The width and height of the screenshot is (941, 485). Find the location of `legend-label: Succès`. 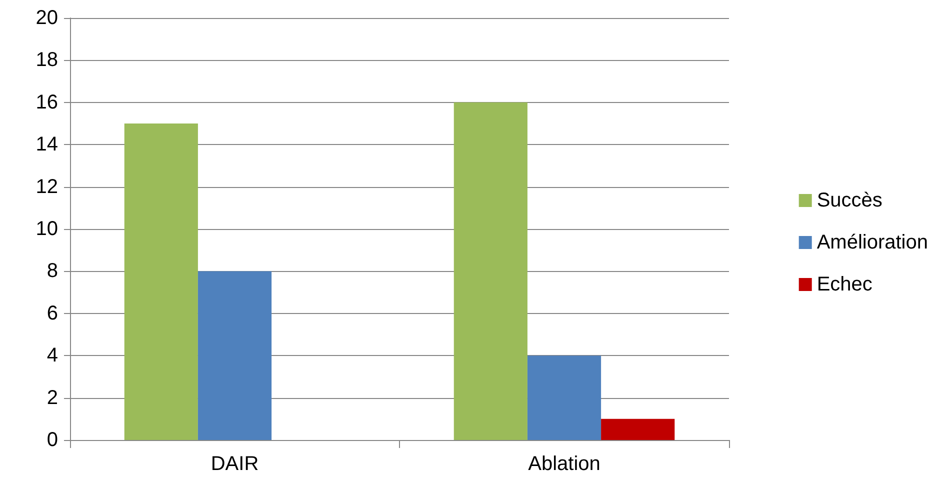

legend-label: Succès is located at coordinates (849, 201).